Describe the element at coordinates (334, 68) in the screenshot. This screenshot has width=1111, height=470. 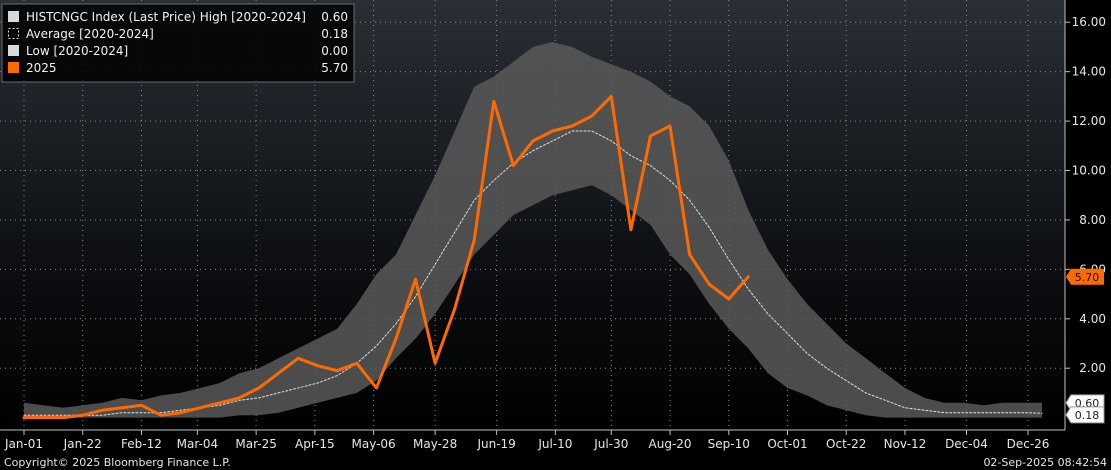
I see `legend-value-2025: 5.70` at that location.